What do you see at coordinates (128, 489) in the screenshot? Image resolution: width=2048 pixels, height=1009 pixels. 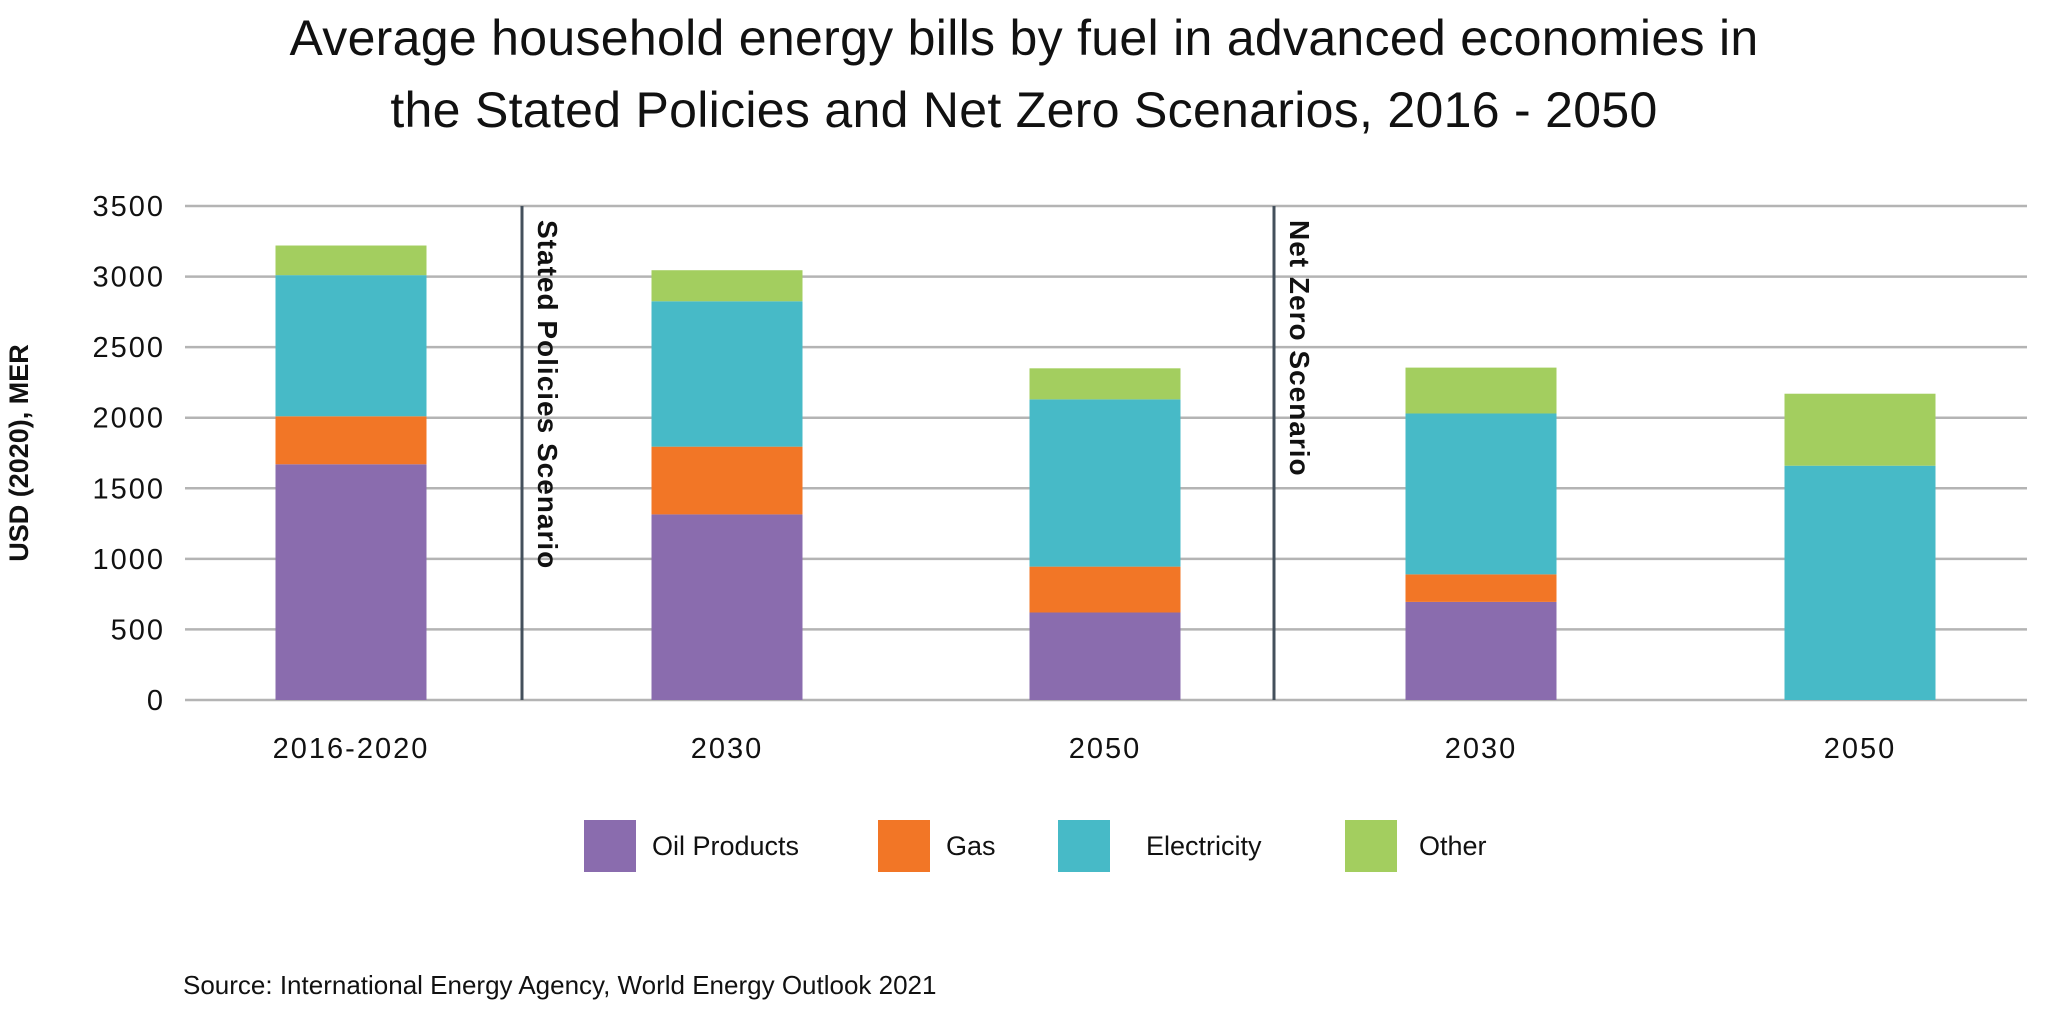 I see `y-tick-label: 1500` at bounding box center [128, 489].